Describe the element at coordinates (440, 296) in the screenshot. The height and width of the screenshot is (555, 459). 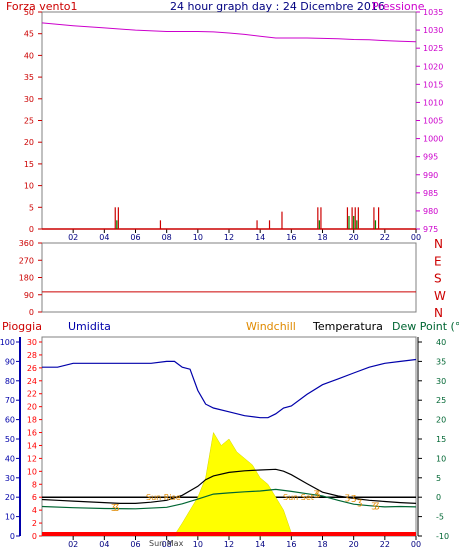
I see `compass-label: W` at that location.